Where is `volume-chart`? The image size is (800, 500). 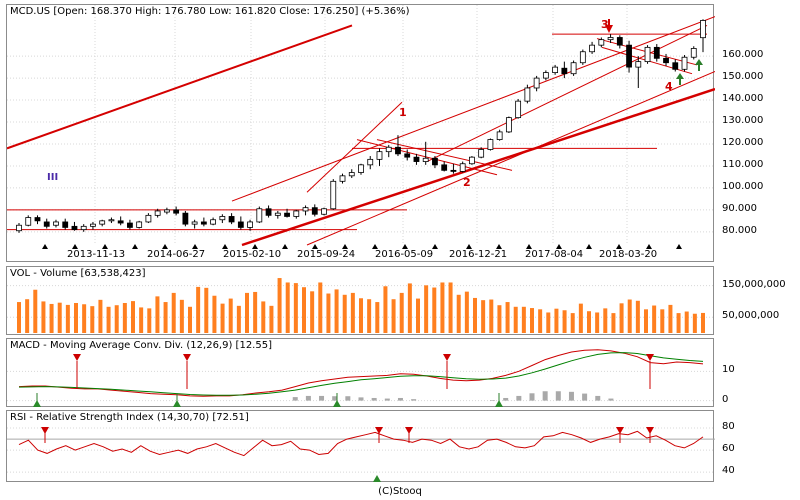 volume-chart is located at coordinates (361, 305).